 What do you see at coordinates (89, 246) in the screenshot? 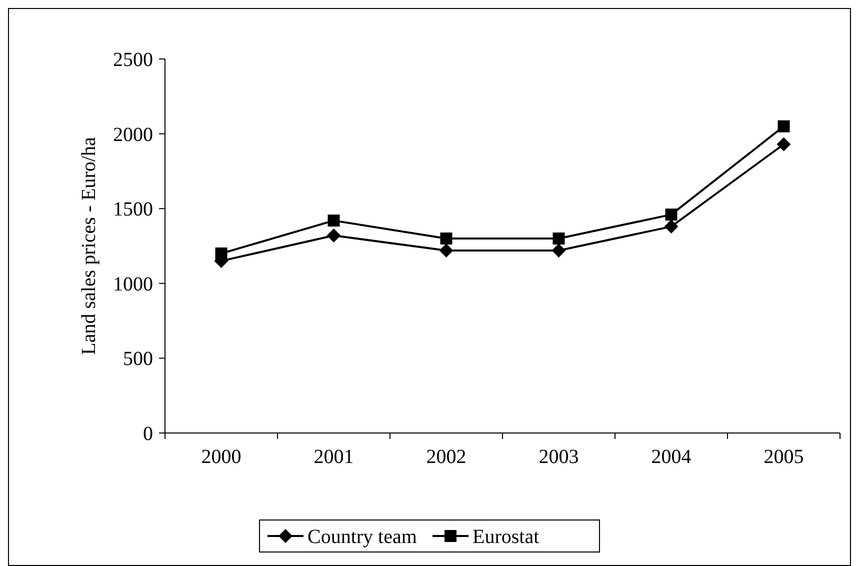
I see `y-axis-title: Land sales prices - Euro/ha` at bounding box center [89, 246].